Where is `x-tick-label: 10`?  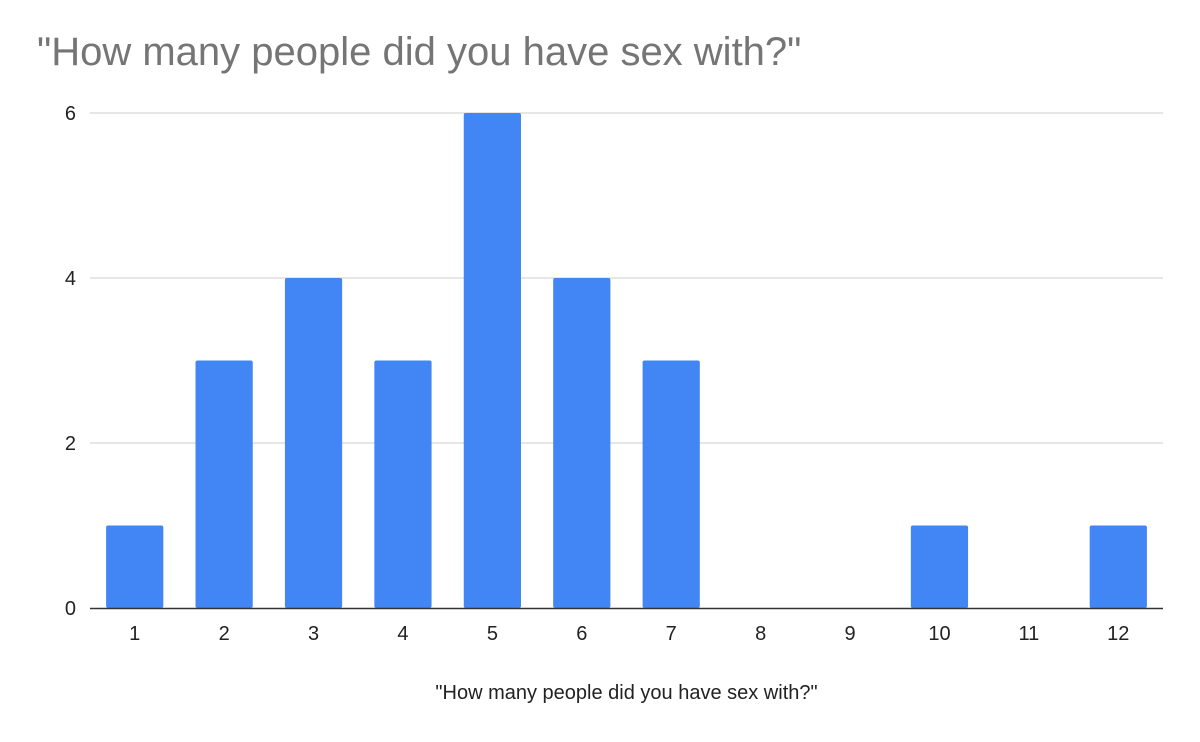
x-tick-label: 10 is located at coordinates (939, 634).